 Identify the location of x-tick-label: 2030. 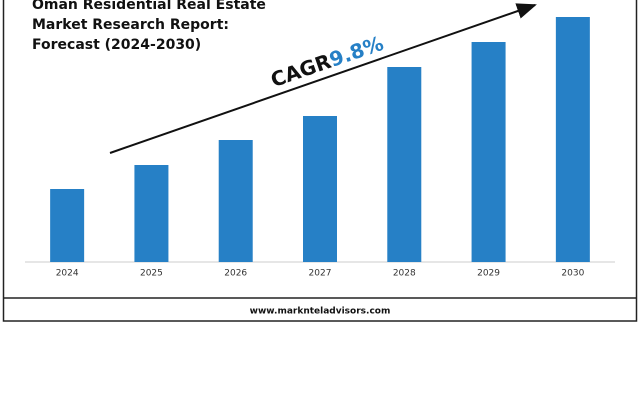
(572, 274).